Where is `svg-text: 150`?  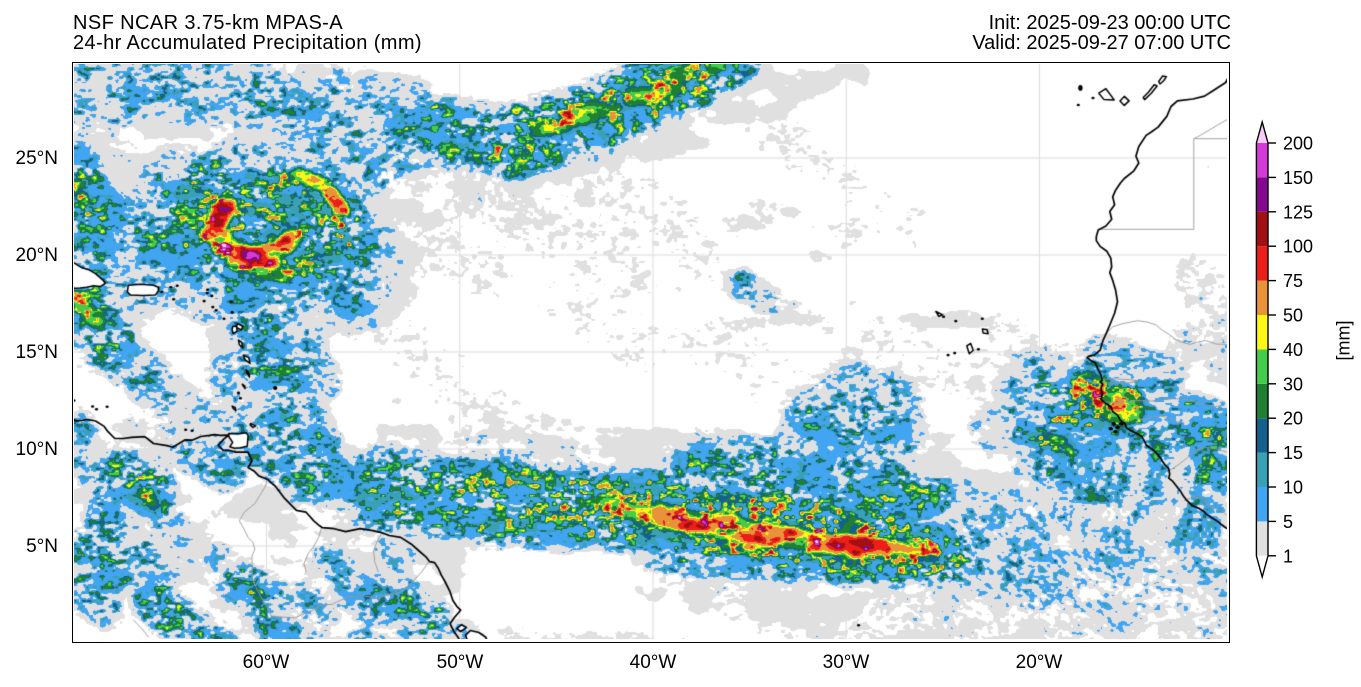
svg-text: 150 is located at coordinates (1298, 178).